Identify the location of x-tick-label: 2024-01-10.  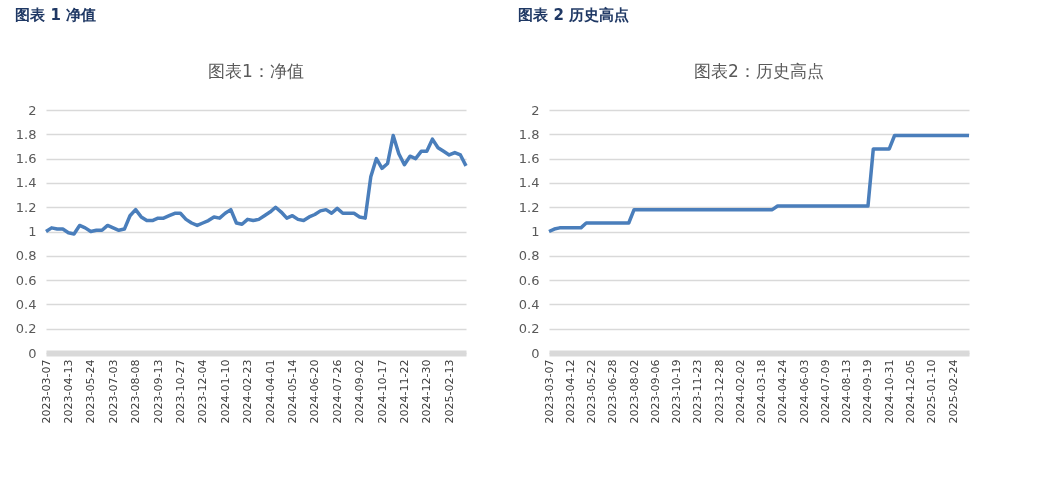
(225, 391).